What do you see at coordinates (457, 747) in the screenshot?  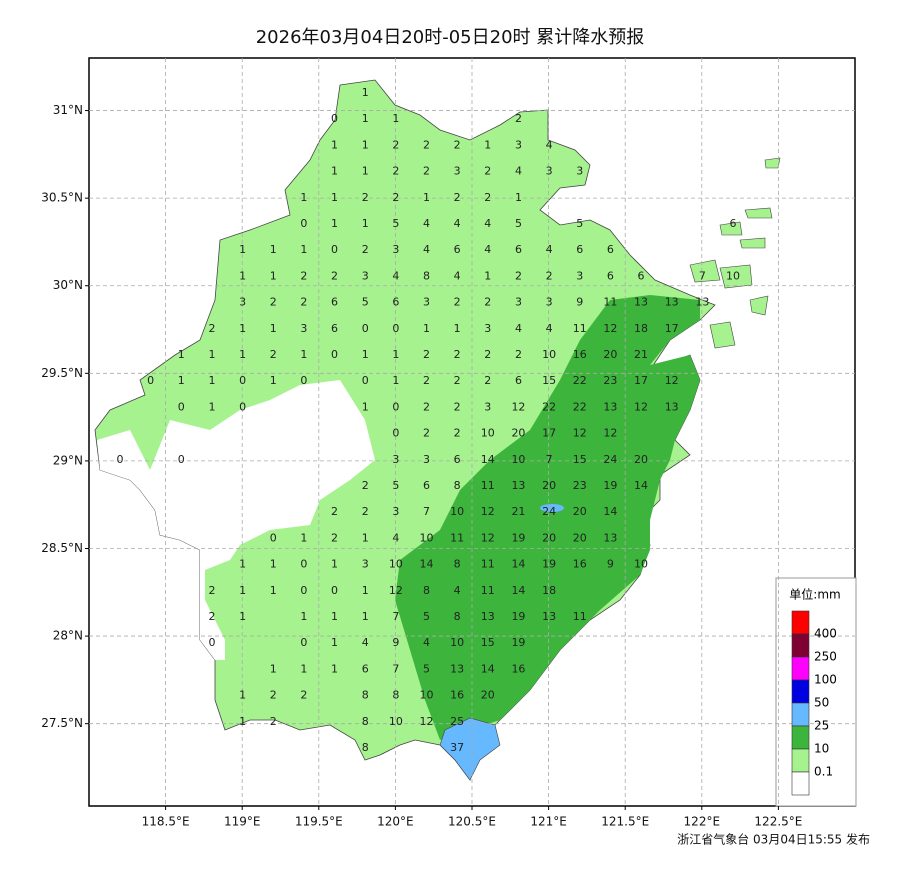 I see `station-value: 37` at bounding box center [457, 747].